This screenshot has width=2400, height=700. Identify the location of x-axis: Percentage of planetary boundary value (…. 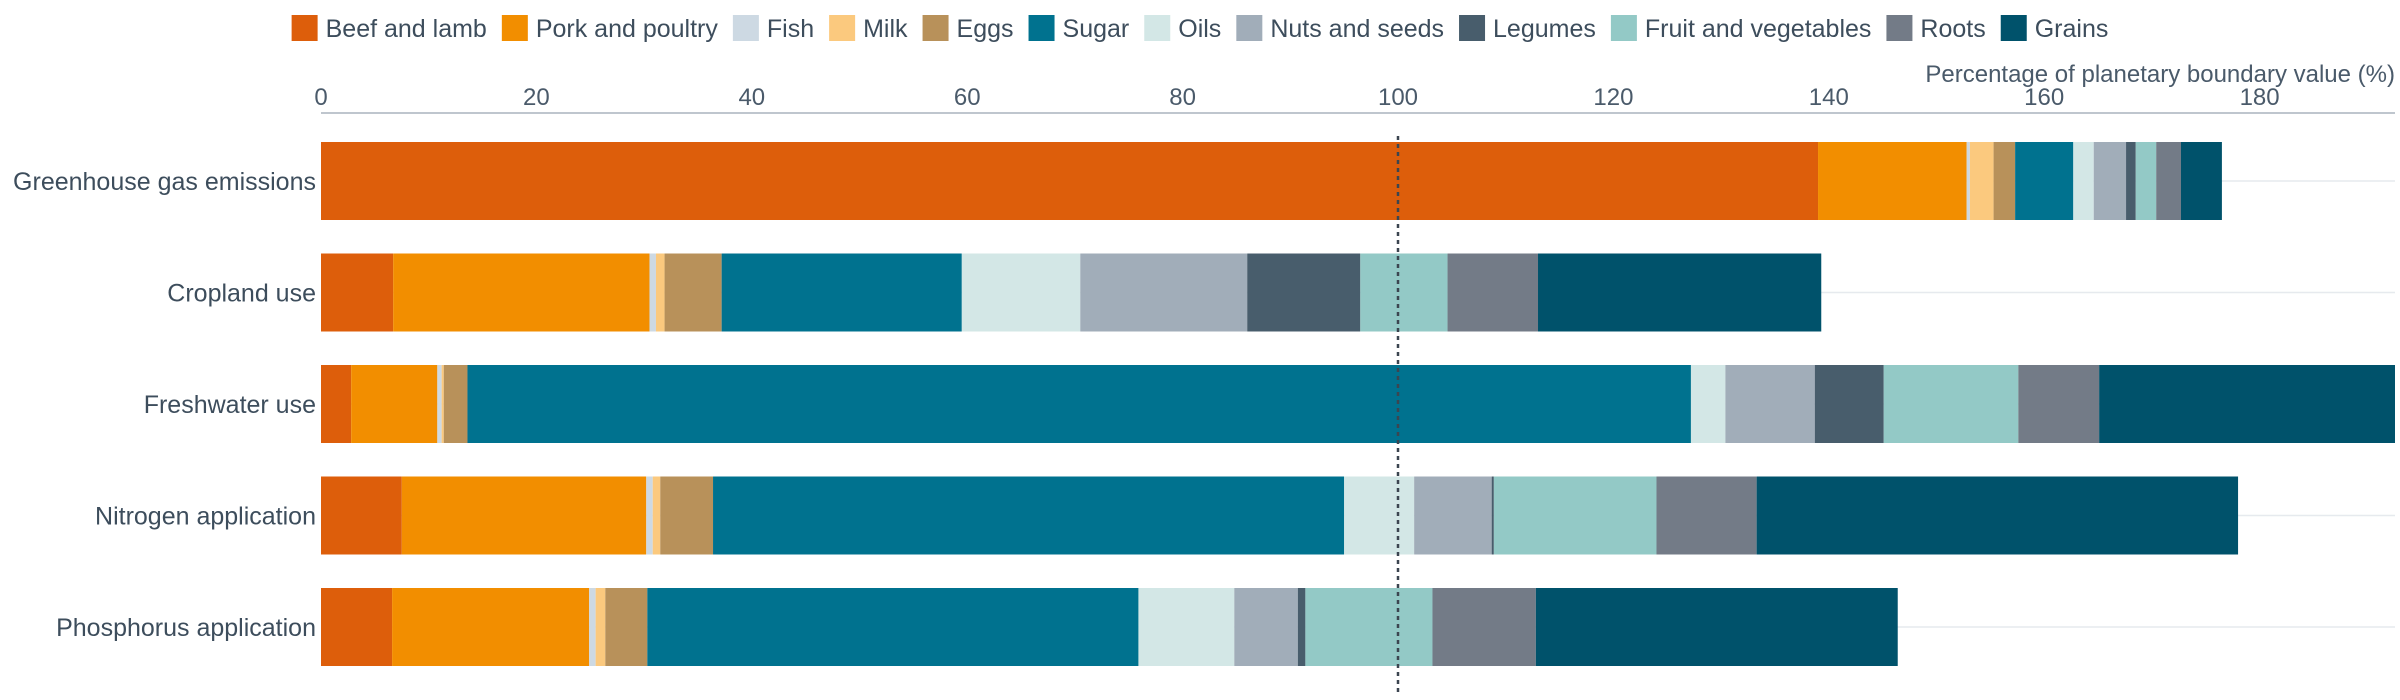
(1354, 87).